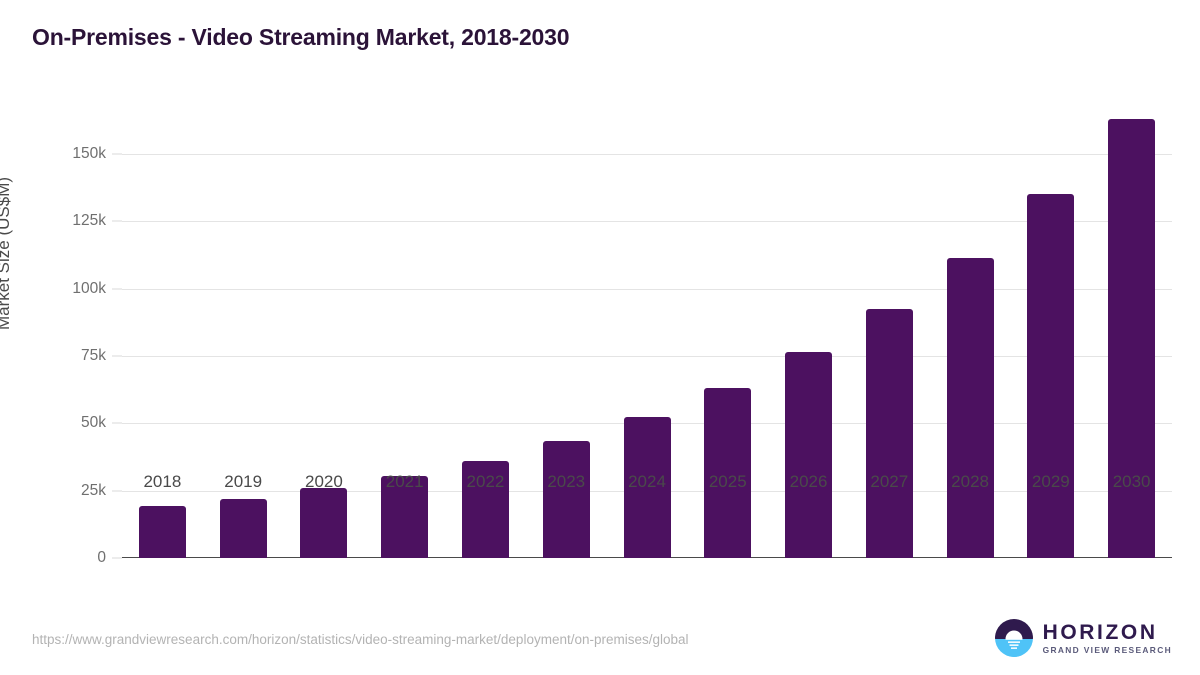 The height and width of the screenshot is (675, 1200). I want to click on horizon-sun-circle-icon, so click(1013, 638).